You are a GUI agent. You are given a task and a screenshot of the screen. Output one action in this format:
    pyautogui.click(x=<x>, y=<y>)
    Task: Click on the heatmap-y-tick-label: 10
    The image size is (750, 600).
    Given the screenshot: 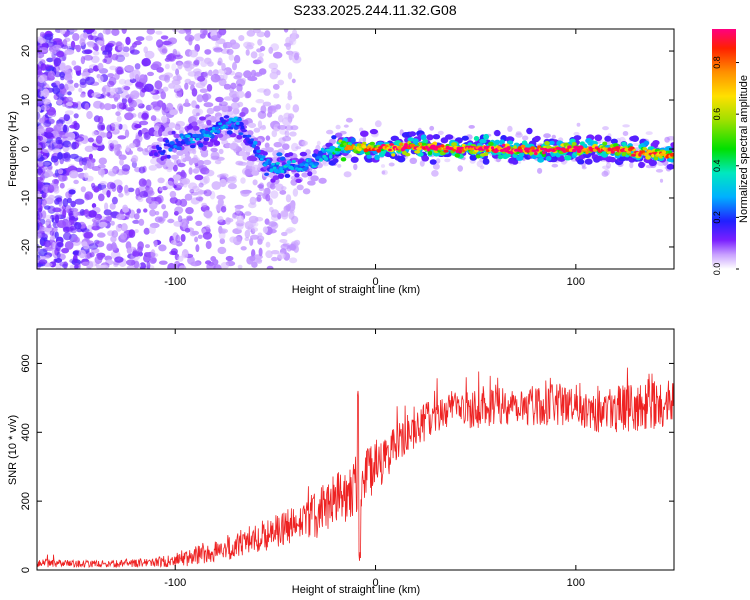 What is the action you would take?
    pyautogui.click(x=26, y=100)
    